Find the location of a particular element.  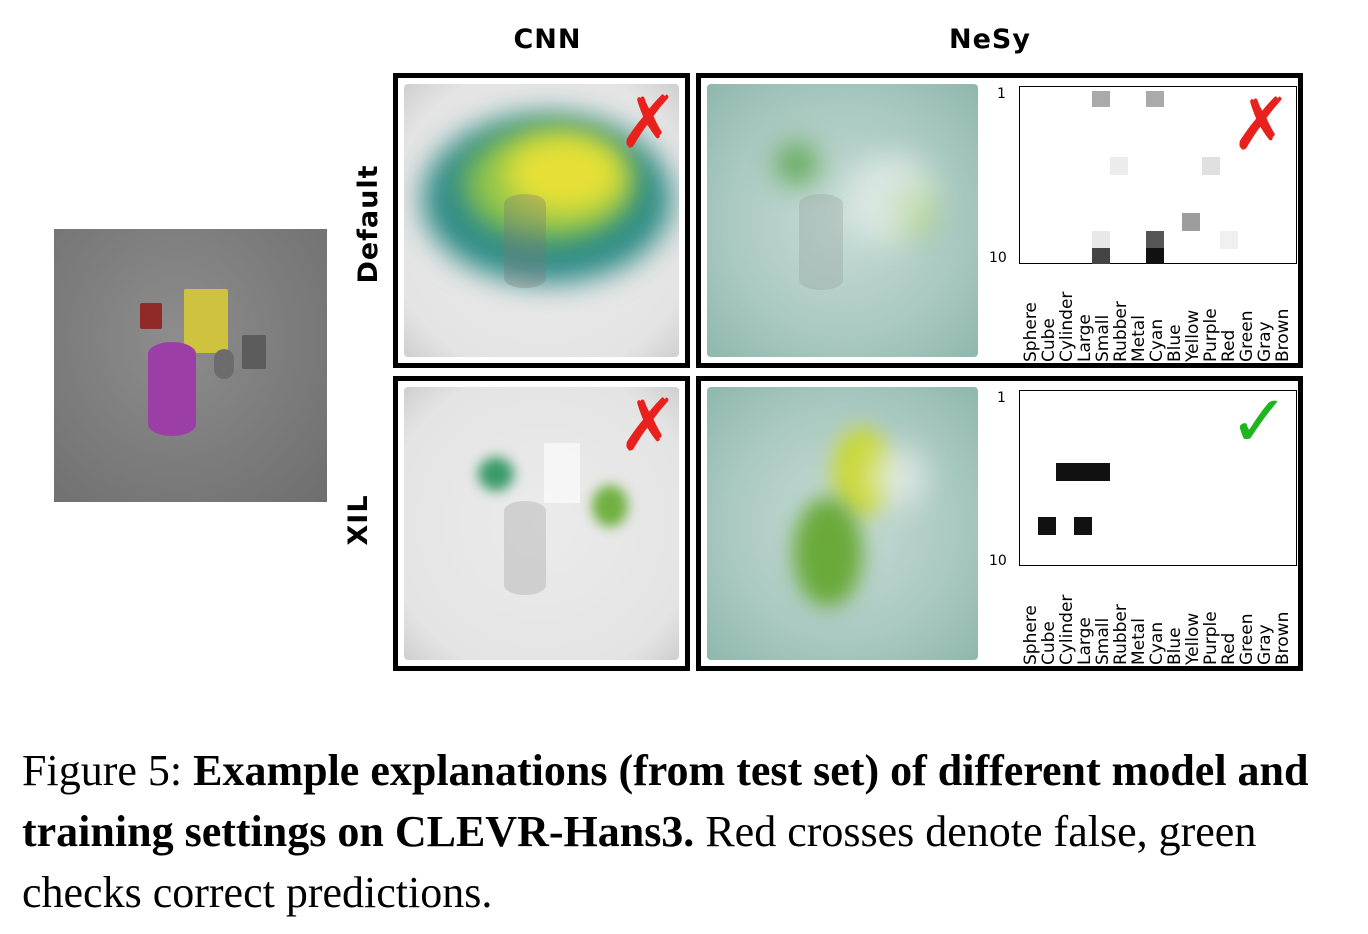

default-concept-plot is located at coordinates (1158, 175).